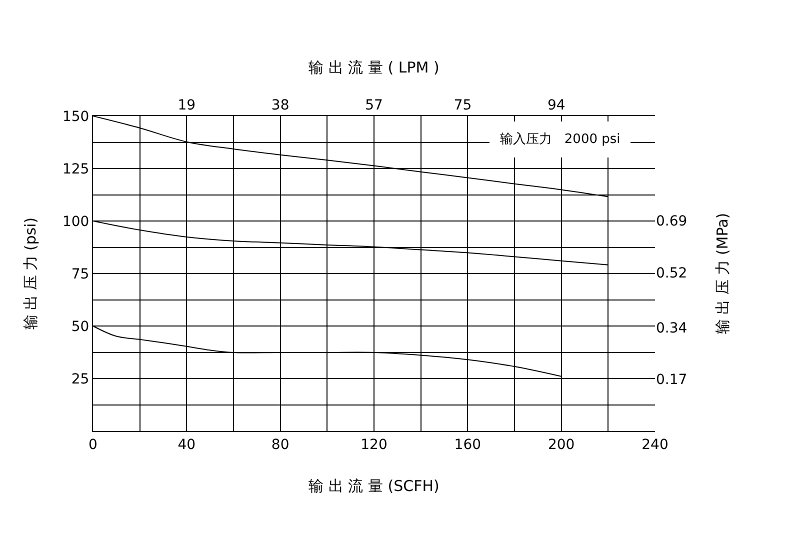  What do you see at coordinates (187, 444) in the screenshot?
I see `x-tick-label: 40` at bounding box center [187, 444].